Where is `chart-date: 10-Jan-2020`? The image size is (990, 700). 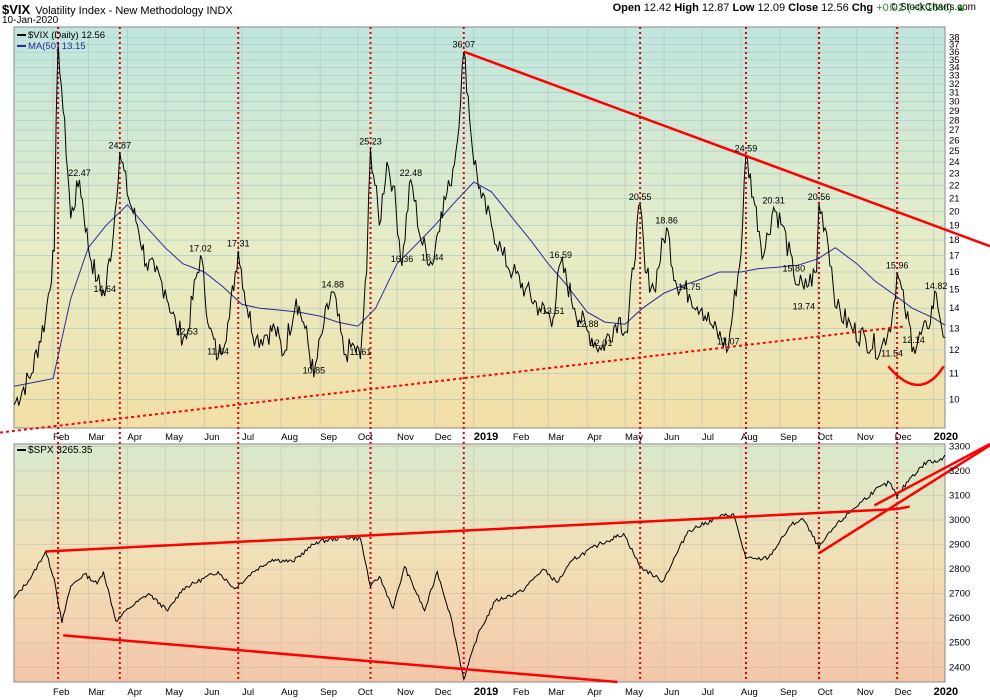
chart-date: 10-Jan-2020 is located at coordinates (30, 20).